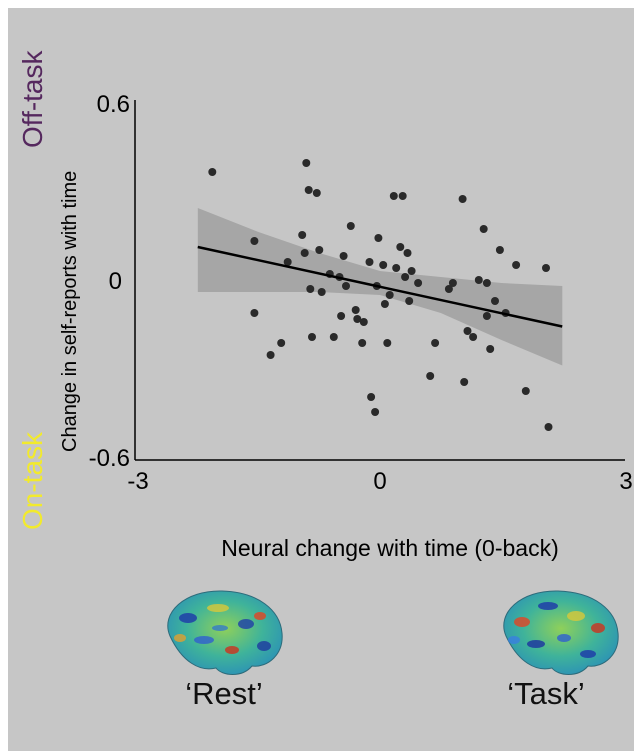 This screenshot has height=751, width=634. I want to click on brain-surface-rest-icon, so click(225, 632).